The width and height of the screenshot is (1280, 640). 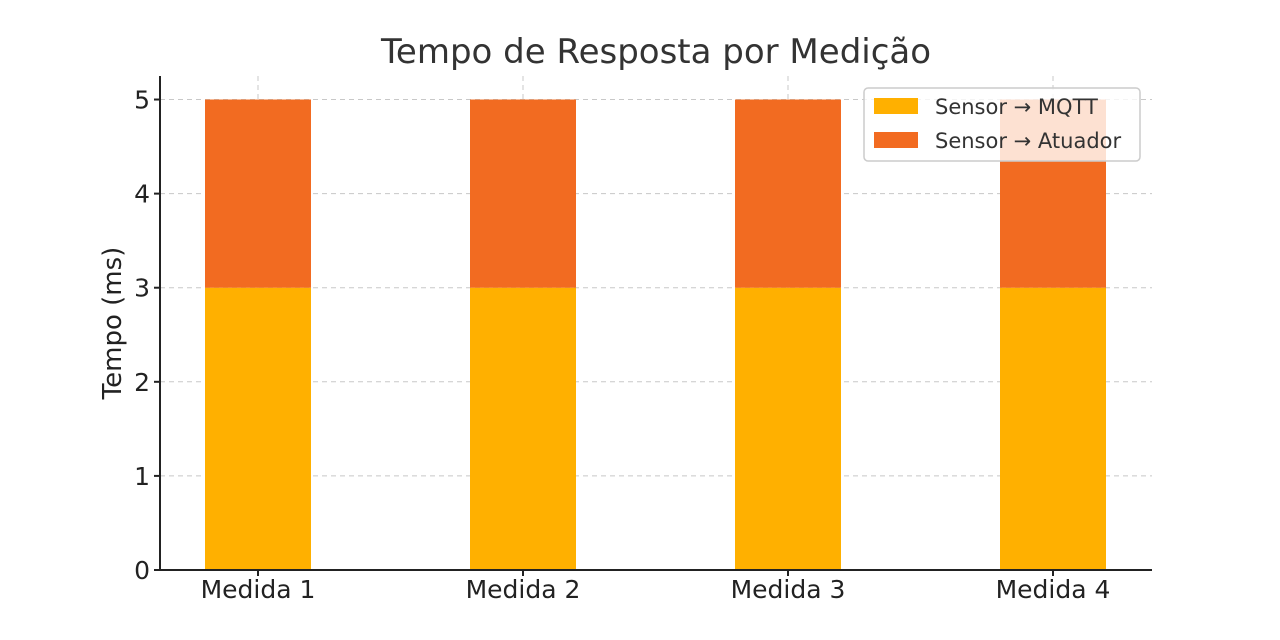 What do you see at coordinates (788, 589) in the screenshot?
I see `x-tick-label: Medida 3` at bounding box center [788, 589].